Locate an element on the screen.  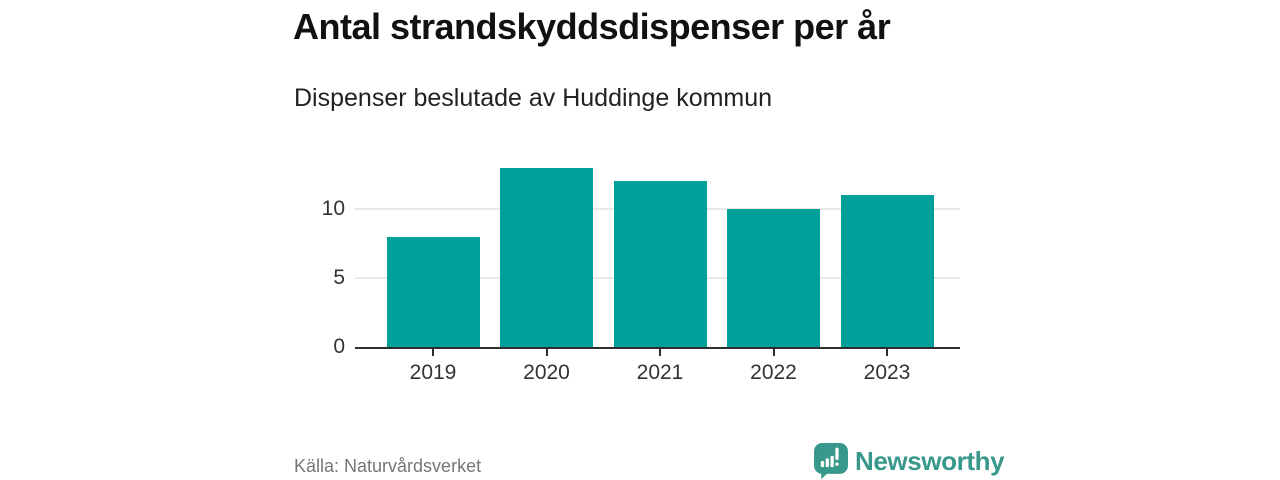
y-tick-label-10: 10 is located at coordinates (333, 208).